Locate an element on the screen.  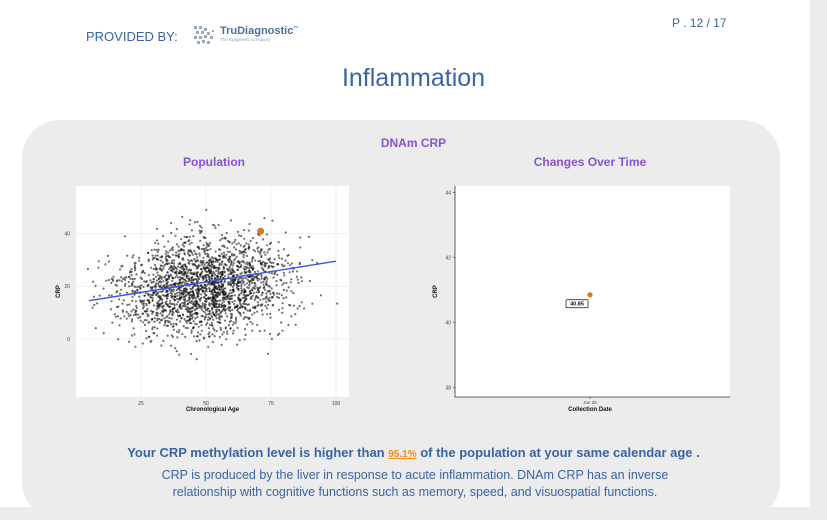
x-tick-label: 25 is located at coordinates (141, 404).